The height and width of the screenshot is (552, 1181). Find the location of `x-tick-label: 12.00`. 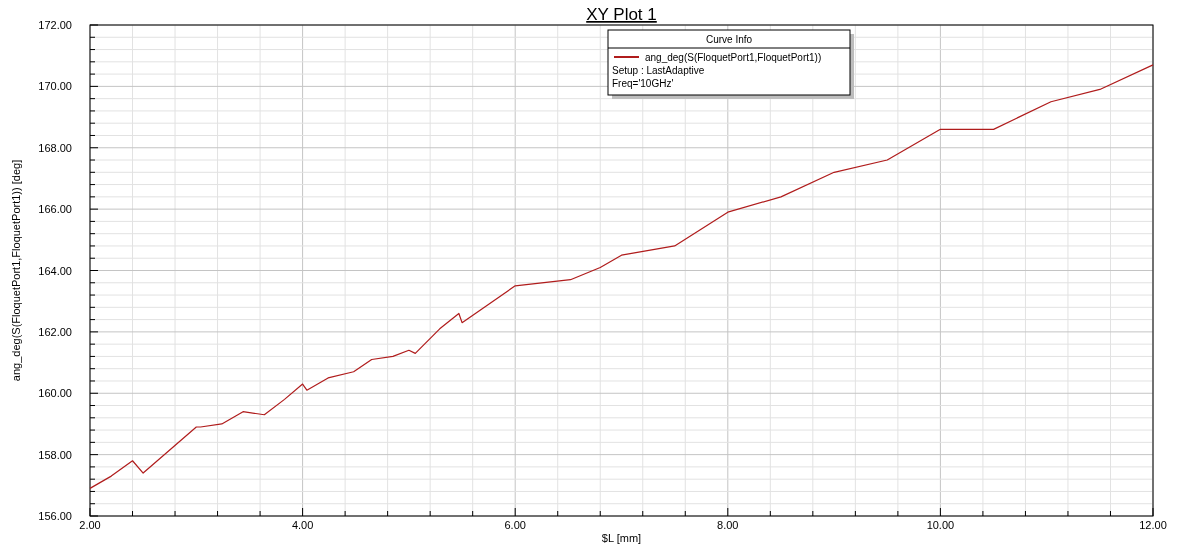

x-tick-label: 12.00 is located at coordinates (1153, 525).